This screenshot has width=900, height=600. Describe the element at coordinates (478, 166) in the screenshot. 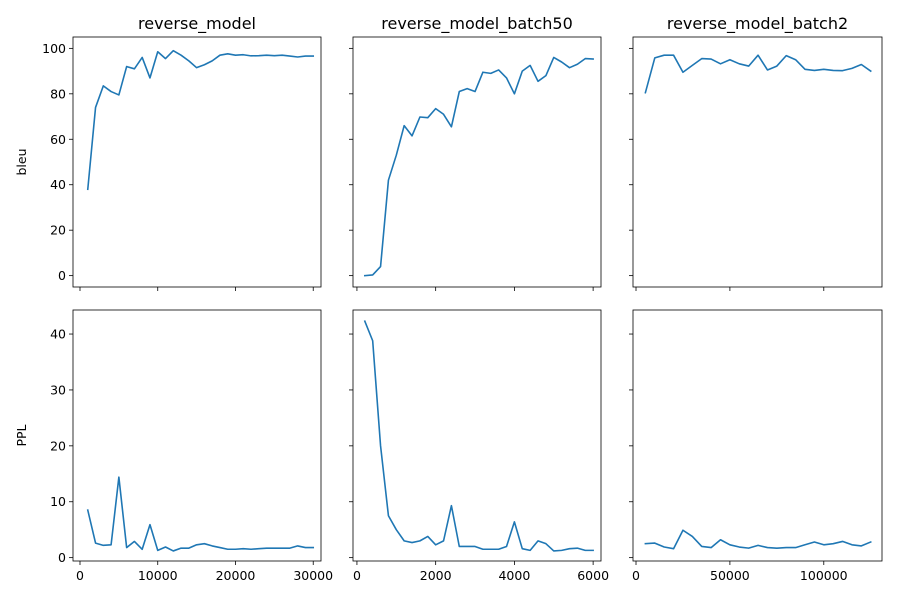

I see `series-line-top-middle` at that location.